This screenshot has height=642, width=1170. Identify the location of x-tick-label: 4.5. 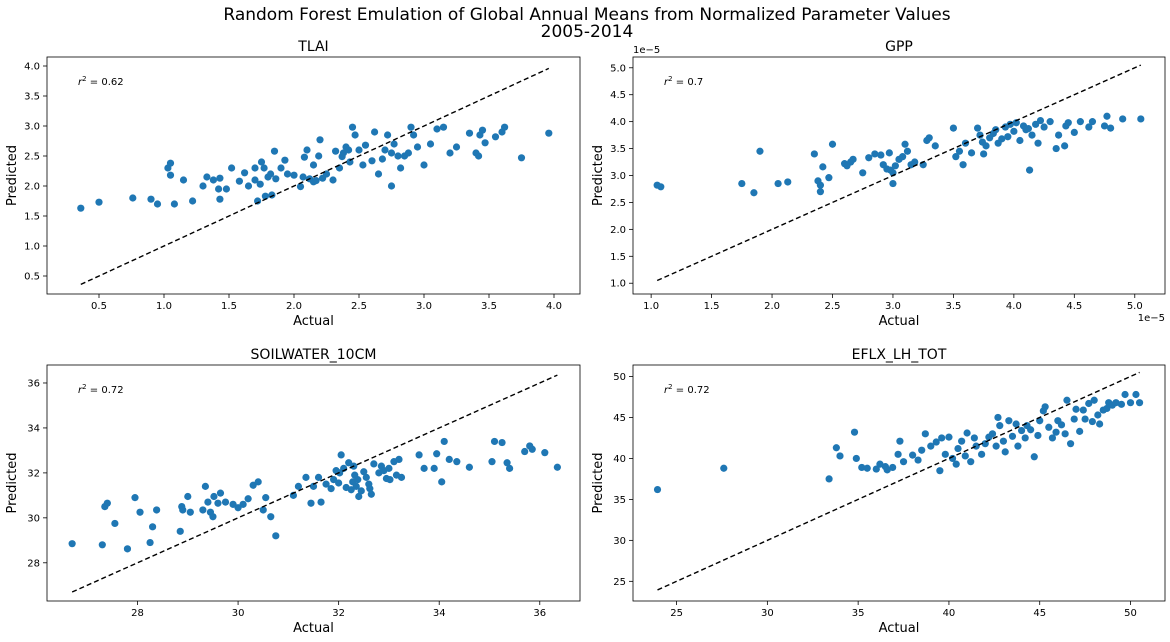
(1074, 306).